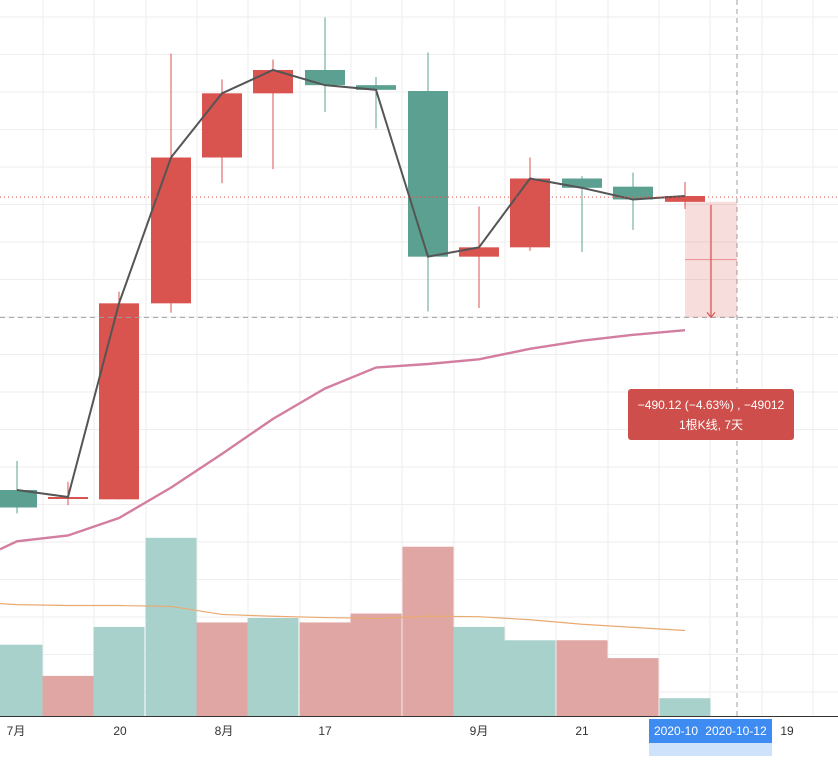  Describe the element at coordinates (16, 731) in the screenshot. I see `x-tick-label: 7月` at that location.